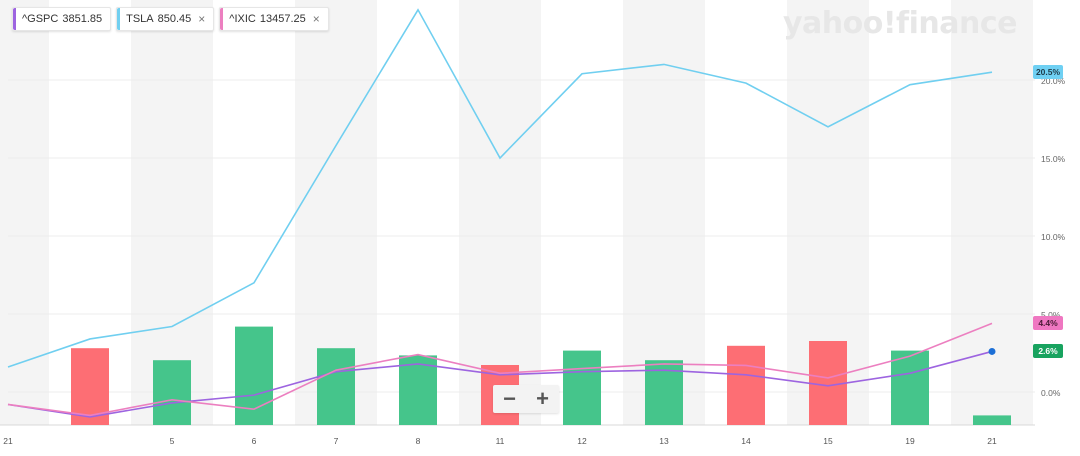  Describe the element at coordinates (526, 399) in the screenshot. I see `zoom-controls: − +` at that location.